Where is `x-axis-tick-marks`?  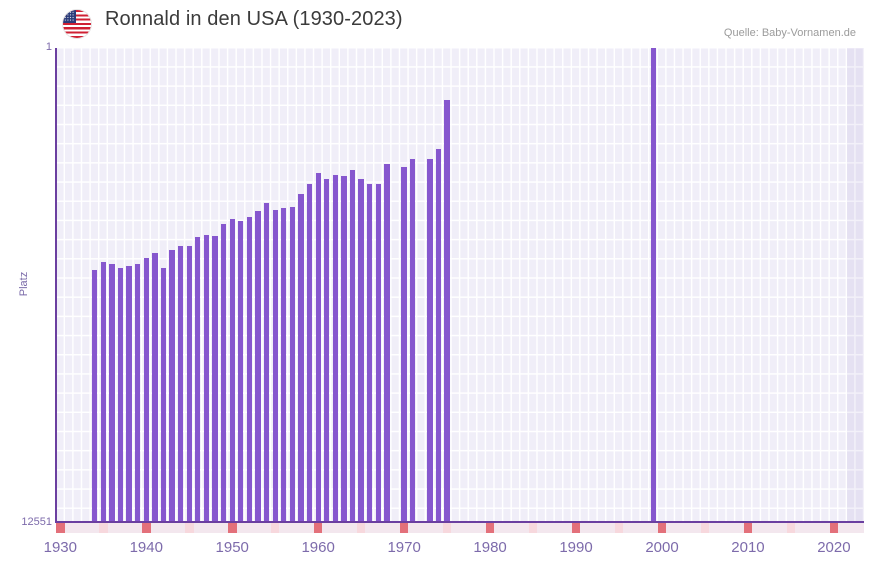
x-axis-tick-marks is located at coordinates (460, 528).